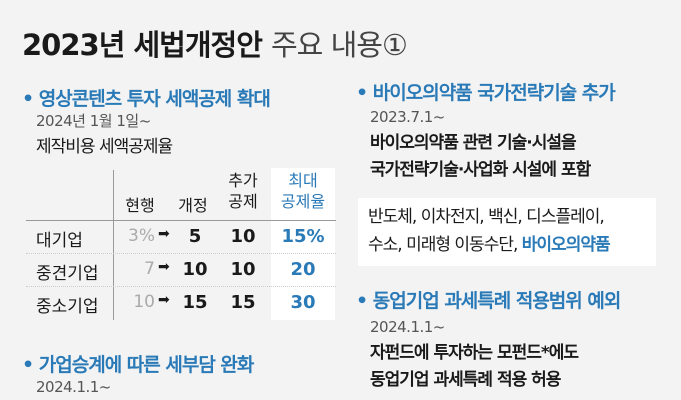  I want to click on date: 2023.7.1~, so click(407, 117).